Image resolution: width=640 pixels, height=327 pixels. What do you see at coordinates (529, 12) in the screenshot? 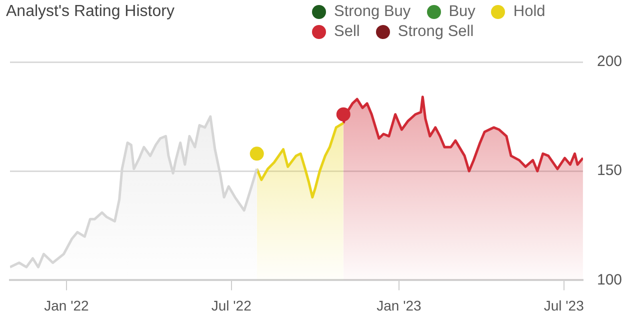
I see `legend-label: Hold` at bounding box center [529, 12].